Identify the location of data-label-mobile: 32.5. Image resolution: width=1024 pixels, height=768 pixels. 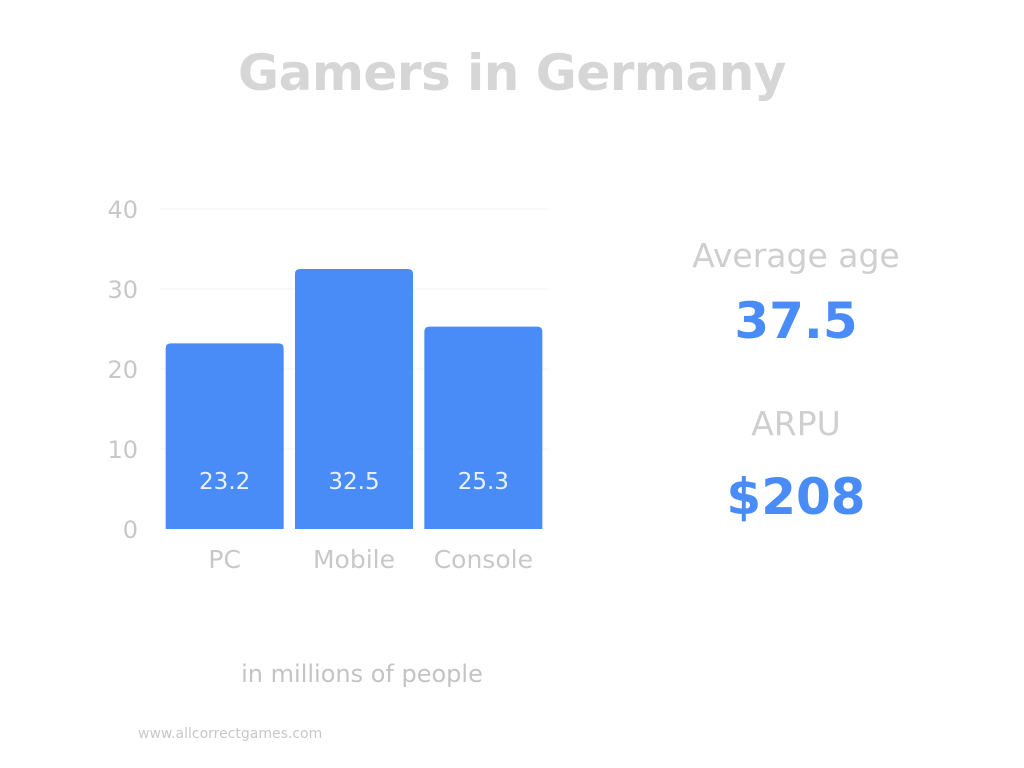
(353, 482).